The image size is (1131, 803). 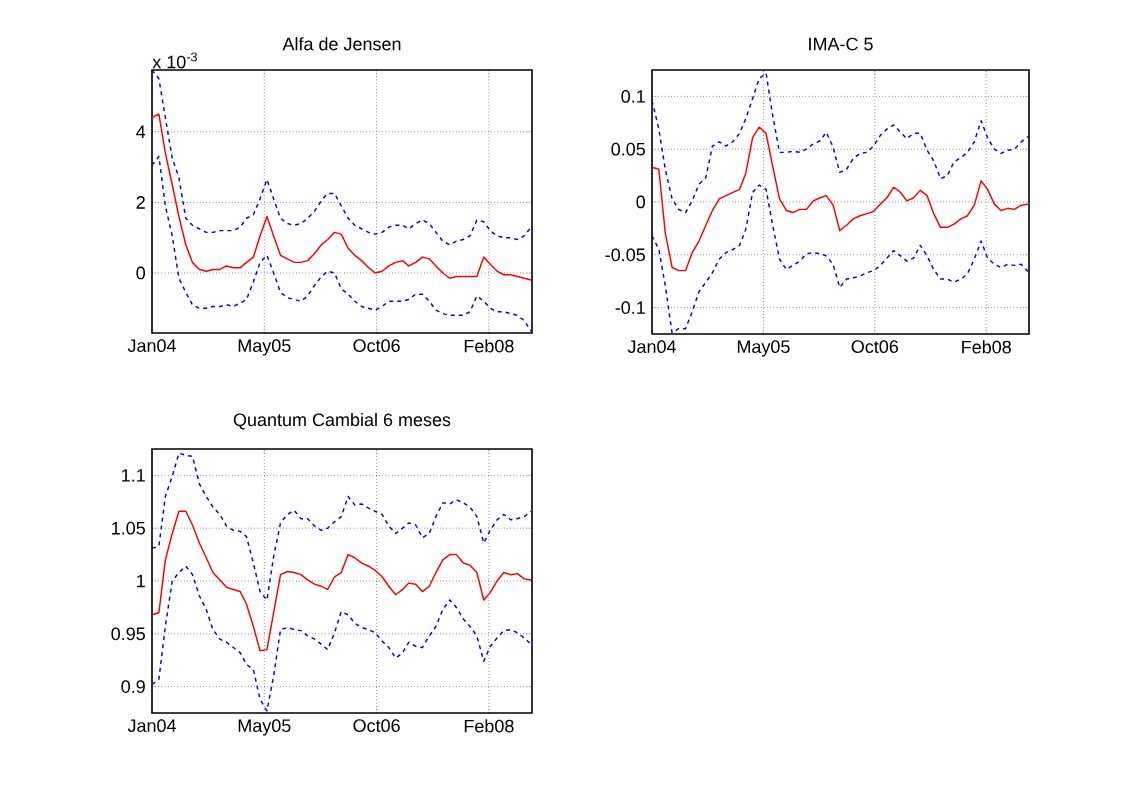 I want to click on y-tick-label: 1.1, so click(x=133, y=475).